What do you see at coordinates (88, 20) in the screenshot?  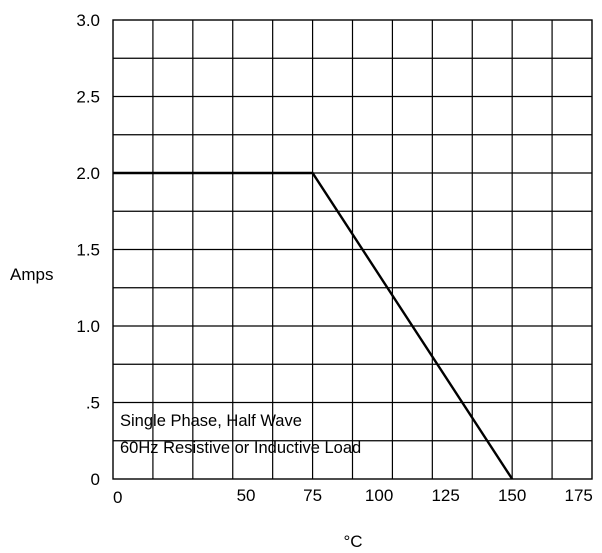 I see `y-tick-label: 3.0` at bounding box center [88, 20].